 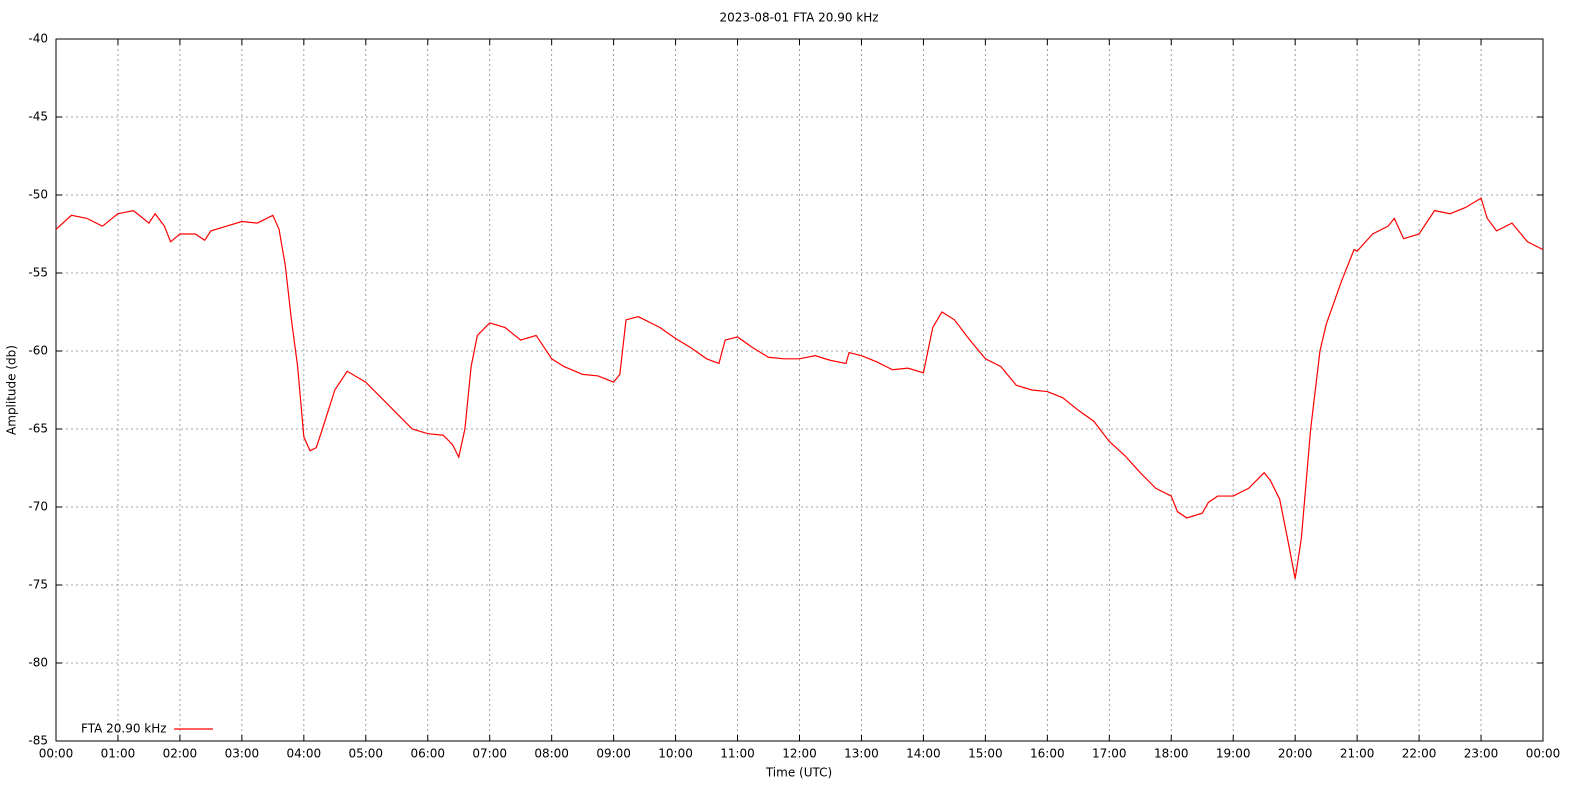 I want to click on x-tick-label: 18:00, so click(x=1171, y=754).